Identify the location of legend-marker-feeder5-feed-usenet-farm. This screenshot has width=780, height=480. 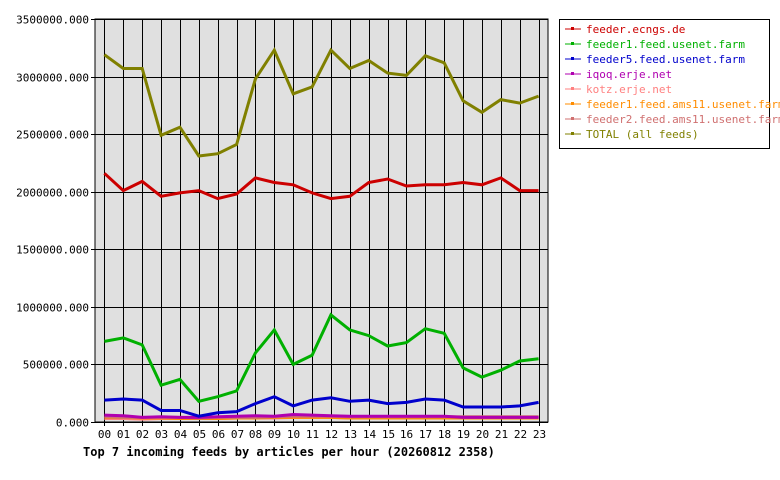
(572, 58).